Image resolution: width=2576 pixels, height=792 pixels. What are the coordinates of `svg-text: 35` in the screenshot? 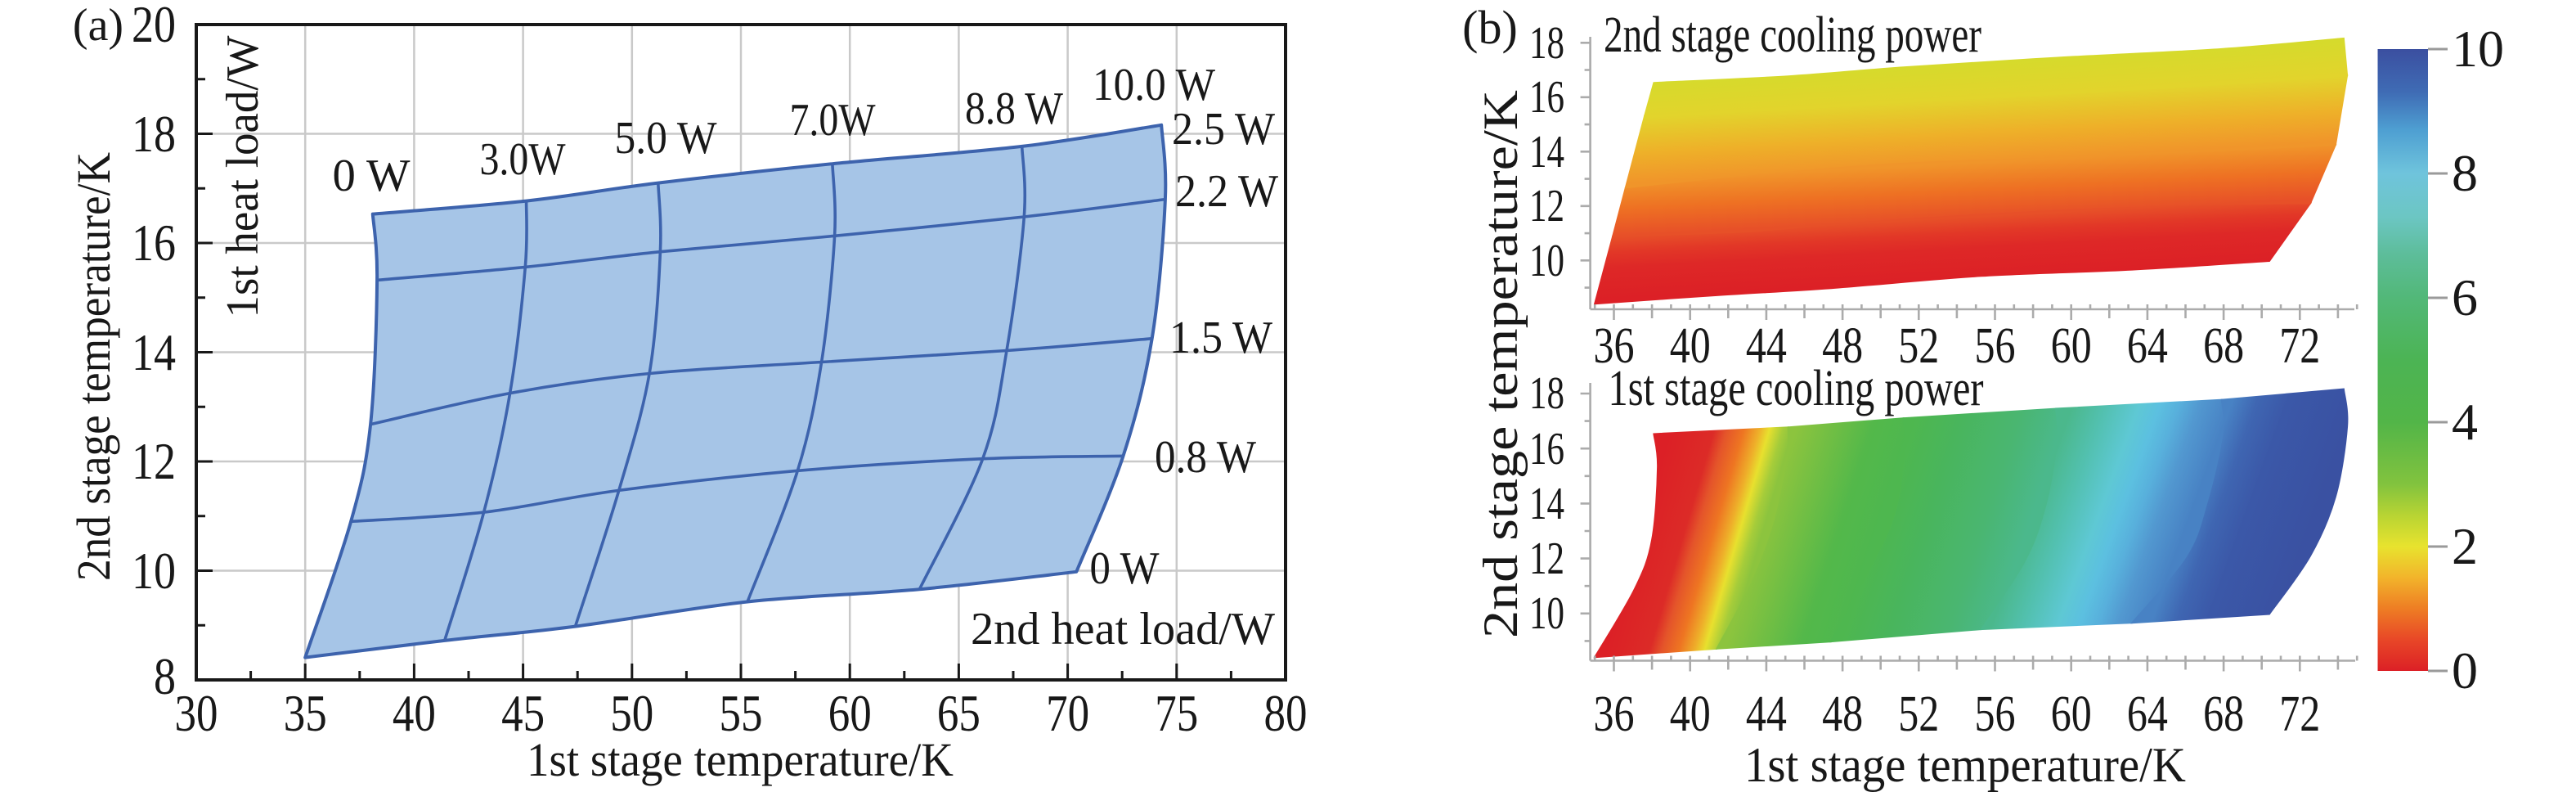 It's located at (305, 713).